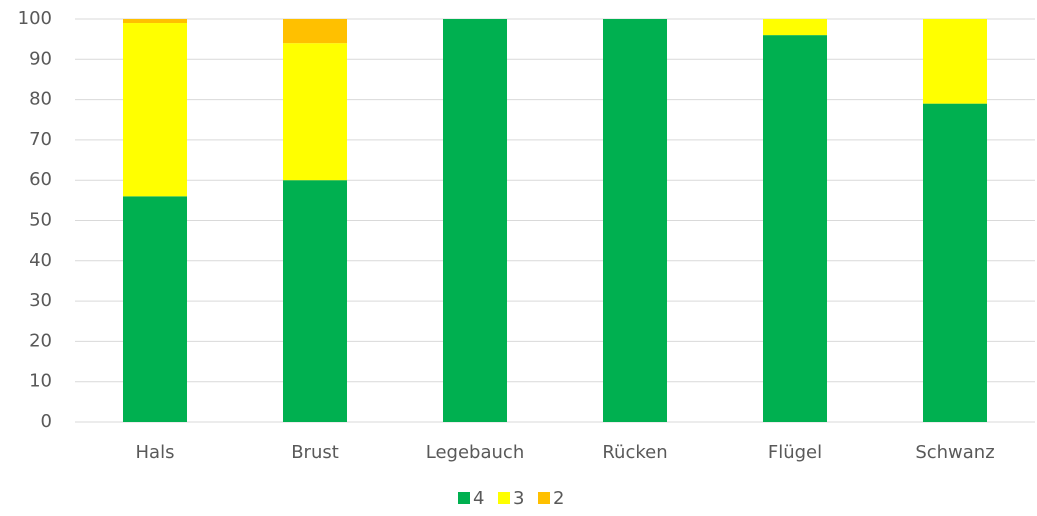  Describe the element at coordinates (558, 498) in the screenshot. I see `legend-label: 2` at that location.